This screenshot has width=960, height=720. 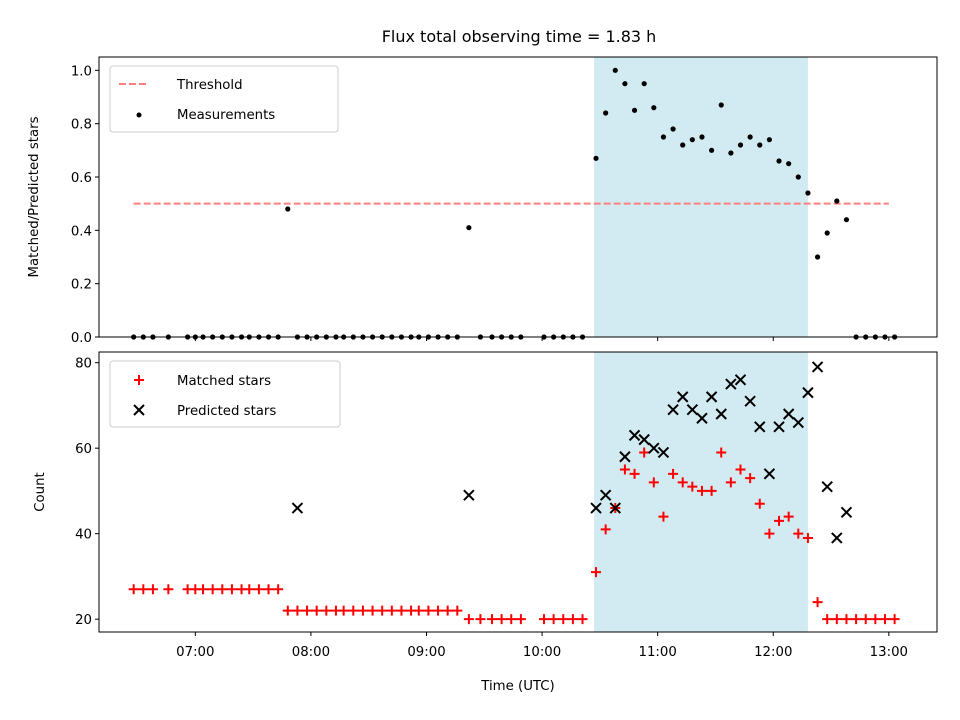 What do you see at coordinates (889, 652) in the screenshot?
I see `time-x-tick-label: 13:00` at bounding box center [889, 652].